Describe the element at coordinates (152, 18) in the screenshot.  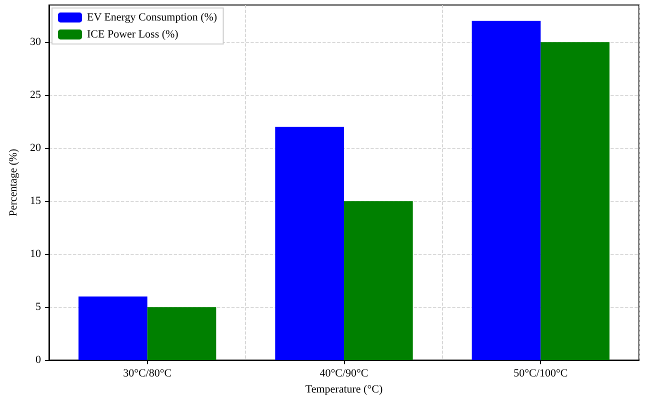
I see `legend-label: EV Energy Consumption (%)` at that location.